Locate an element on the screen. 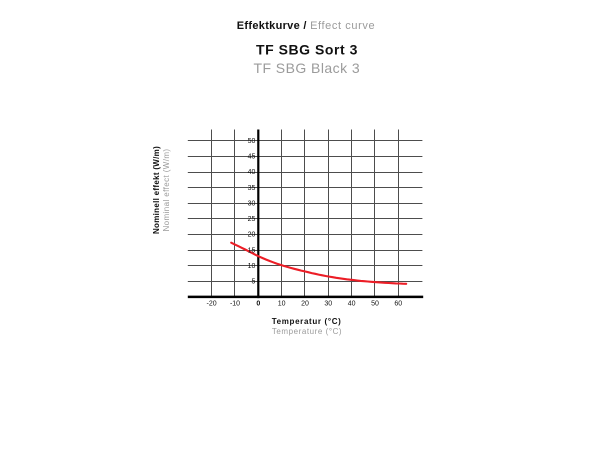 The height and width of the screenshot is (450, 610). svg-text: TF SBG Black 3 is located at coordinates (306, 68).